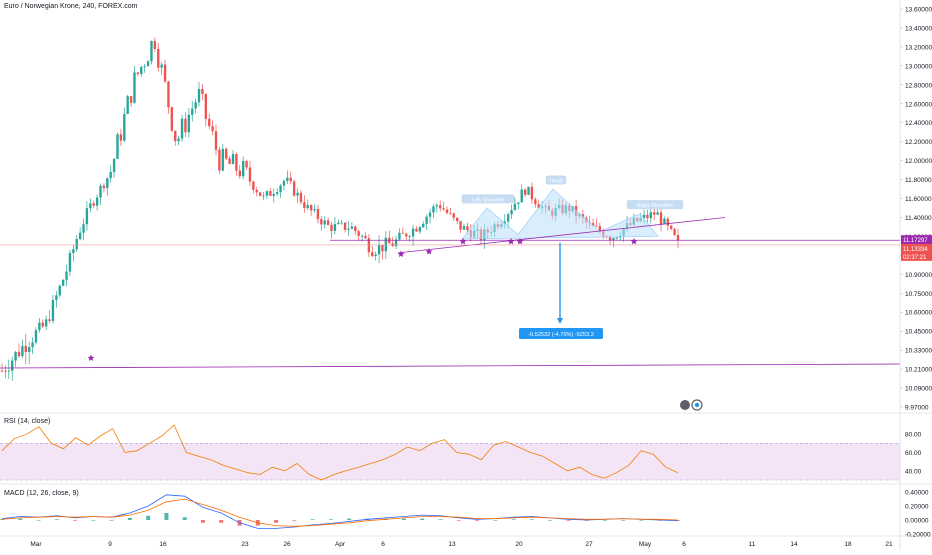 The image size is (932, 555). What do you see at coordinates (556, 180) in the screenshot?
I see `pattern-label-bg` at bounding box center [556, 180].